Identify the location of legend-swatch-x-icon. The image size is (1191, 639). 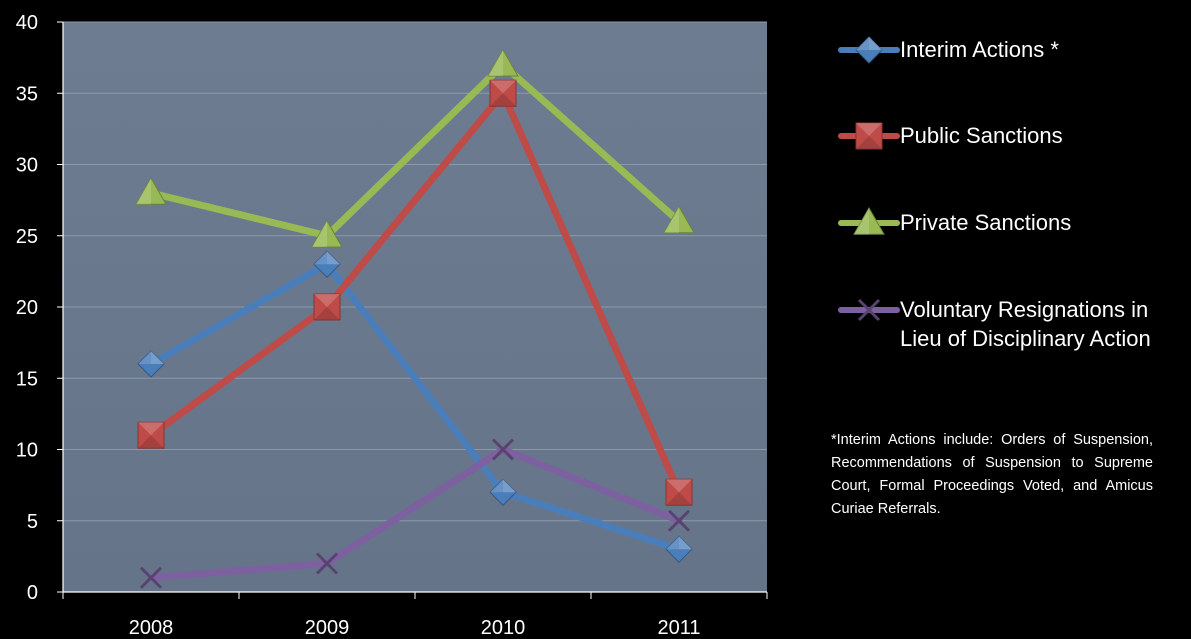
(869, 310).